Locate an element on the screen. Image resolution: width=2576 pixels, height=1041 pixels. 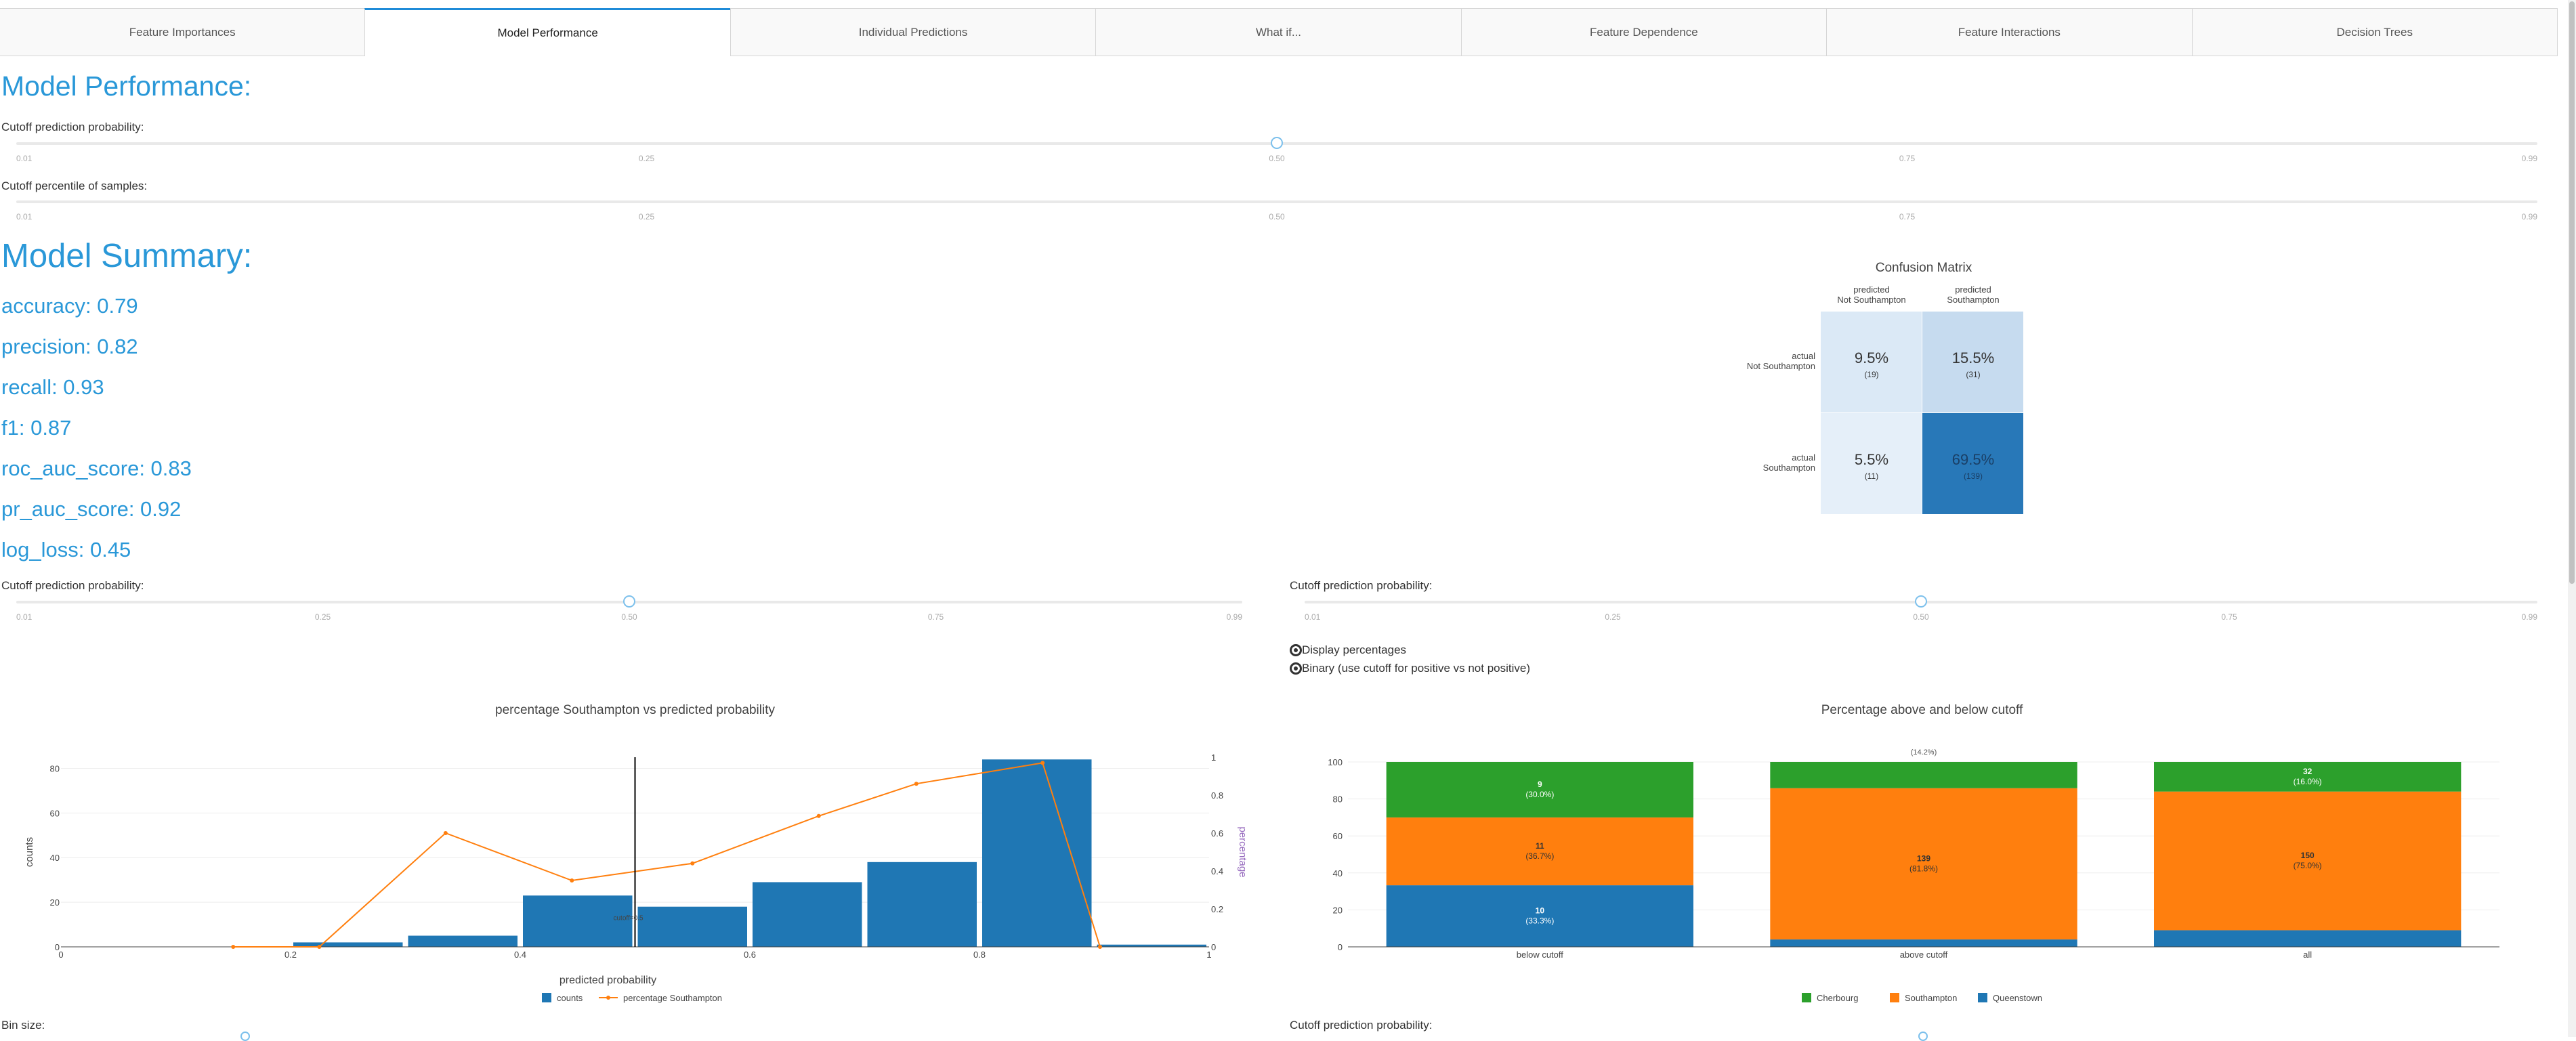
cm-cell is located at coordinates (1871, 362).